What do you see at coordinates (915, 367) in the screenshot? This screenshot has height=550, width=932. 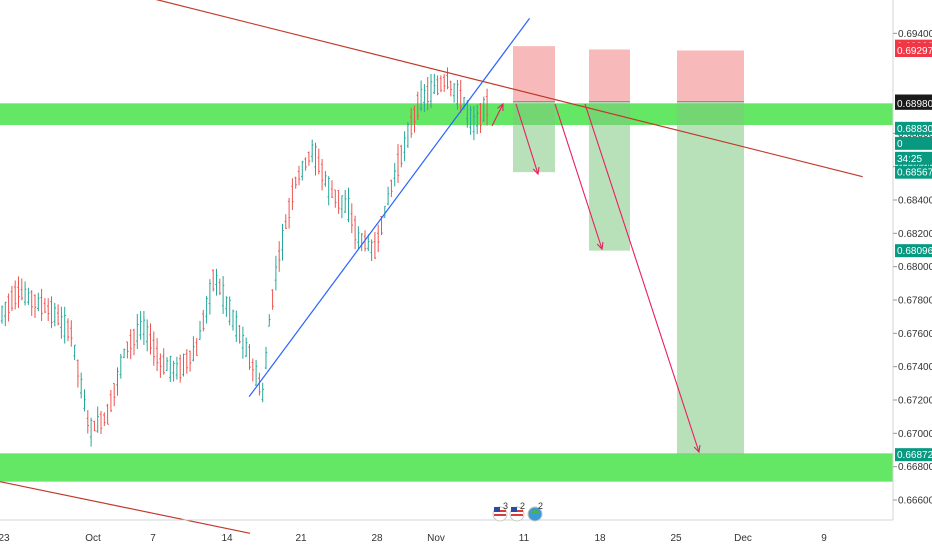 I see `price-tick-label: 0.67400` at bounding box center [915, 367].